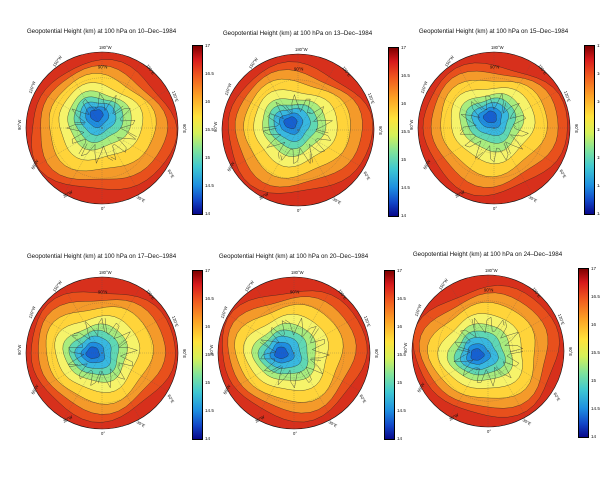 The height and width of the screenshot is (478, 600). What do you see at coordinates (418, 311) in the screenshot?
I see `longitude-label: 120°W` at bounding box center [418, 311].